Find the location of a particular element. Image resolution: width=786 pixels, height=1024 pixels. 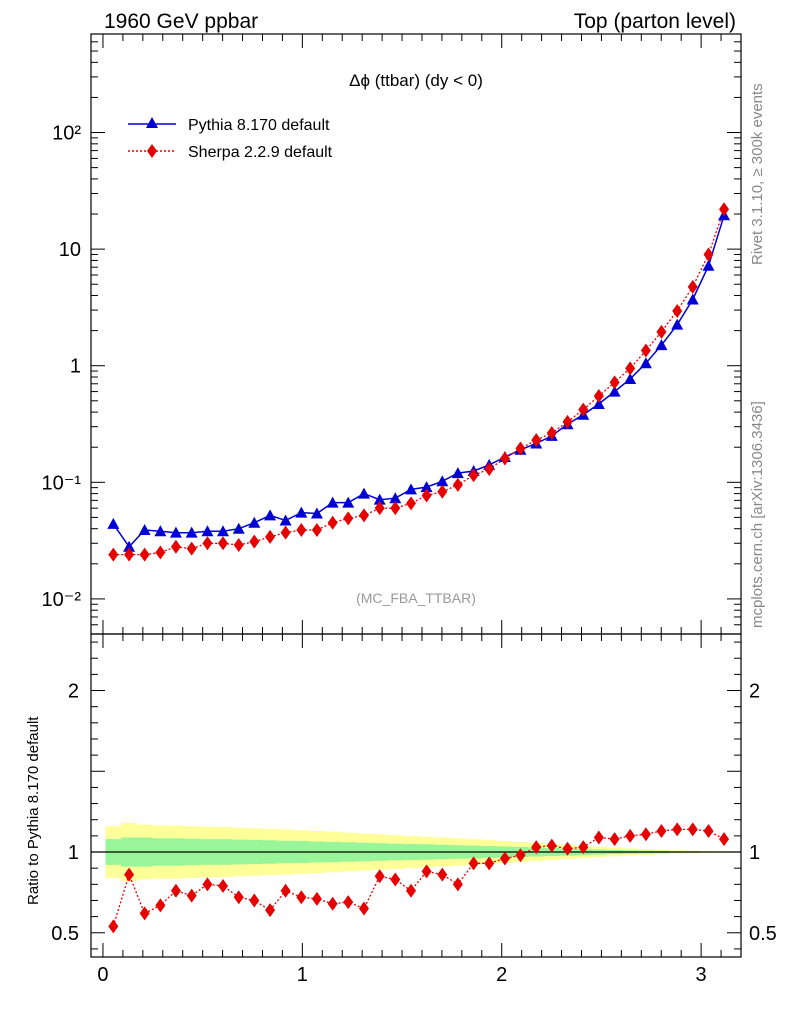

ratio-y-axis-label: Ratio to Pythia 8.170 default is located at coordinates (33, 810).